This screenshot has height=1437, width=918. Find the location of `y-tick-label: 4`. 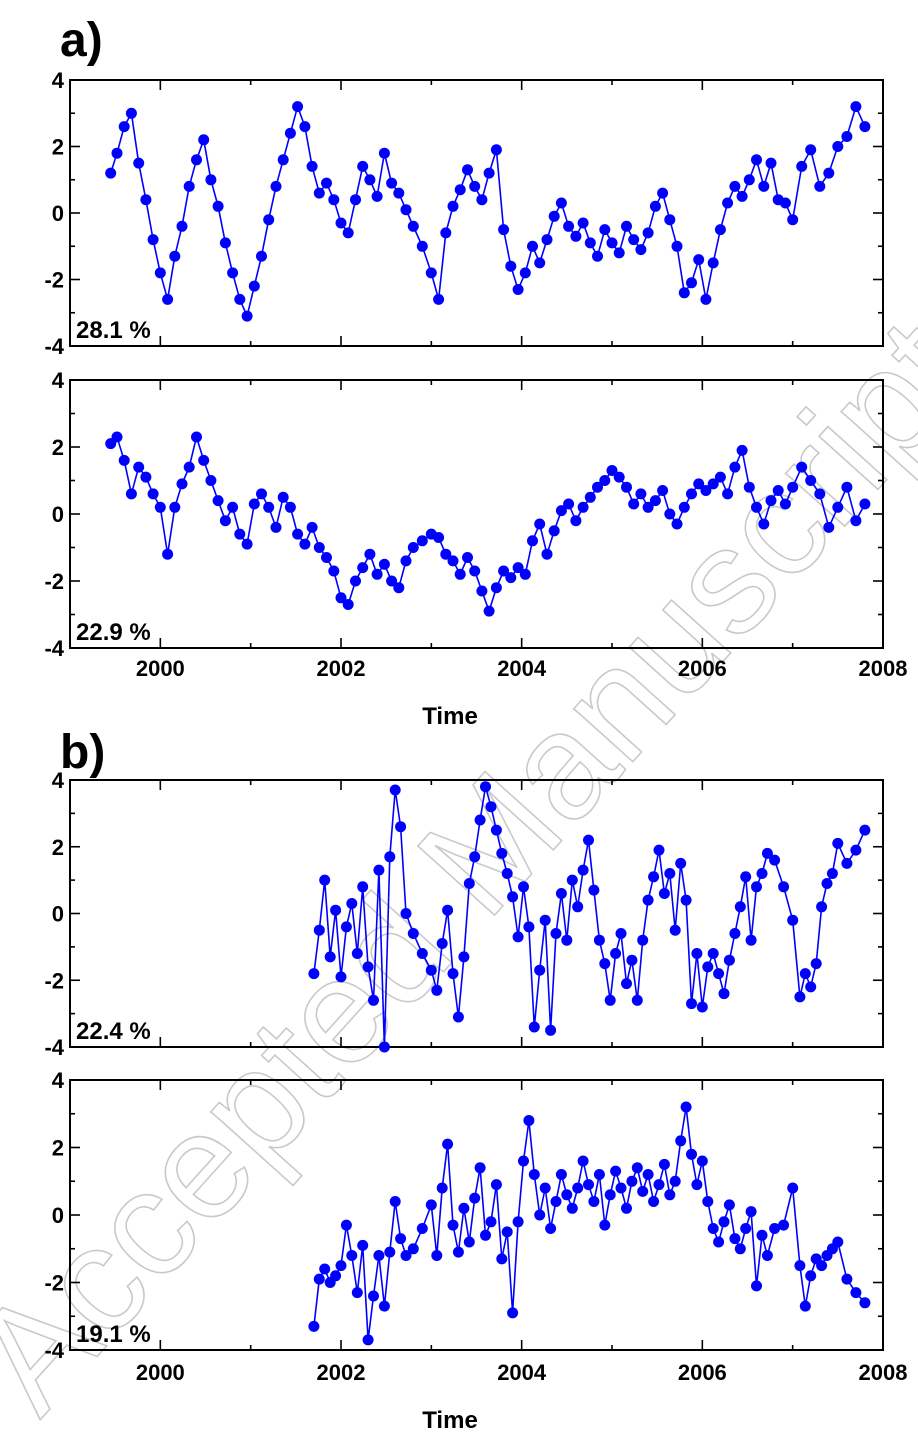

y-tick-label: 4 is located at coordinates (58, 80).